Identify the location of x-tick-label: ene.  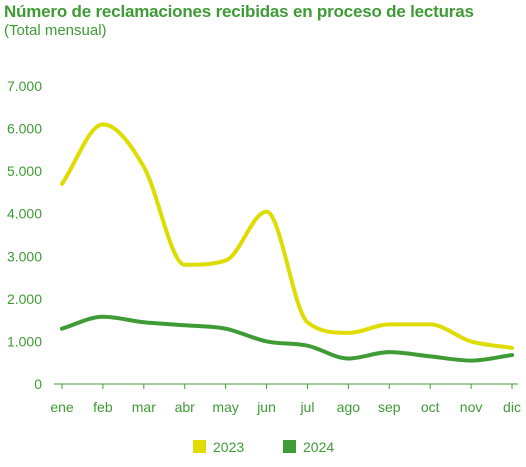
(62, 407).